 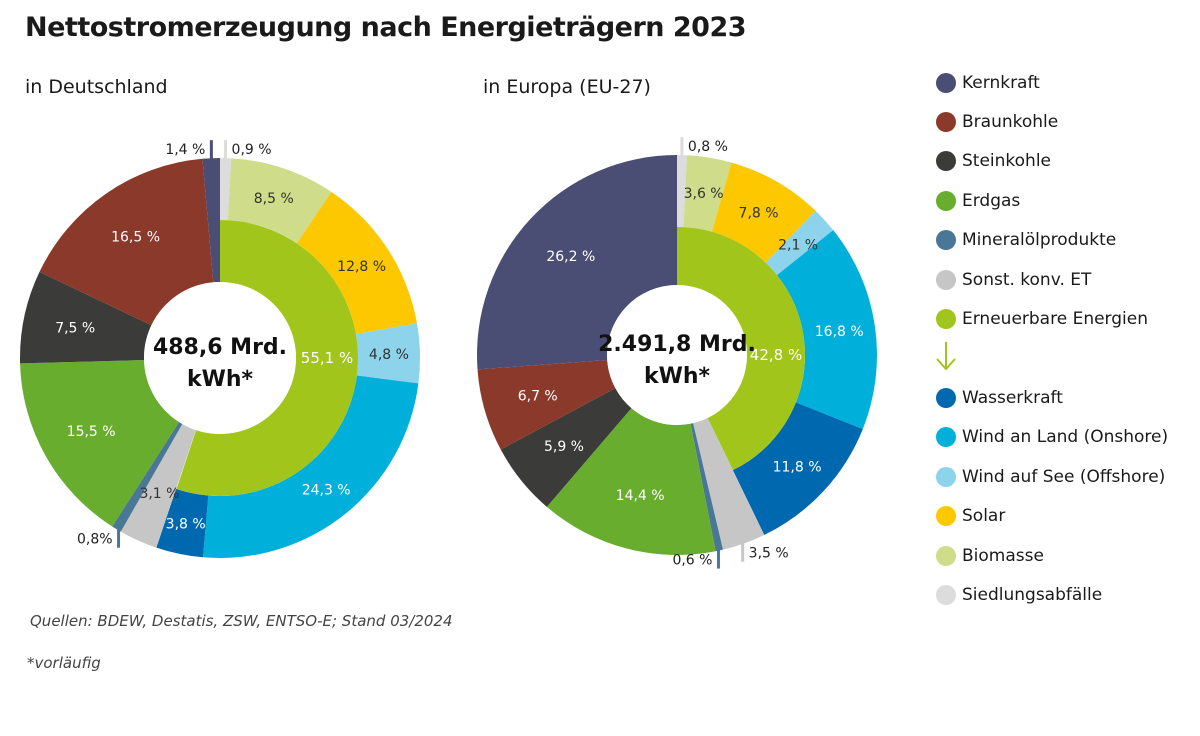 I want to click on data-label: 0,8%, so click(x=95, y=540).